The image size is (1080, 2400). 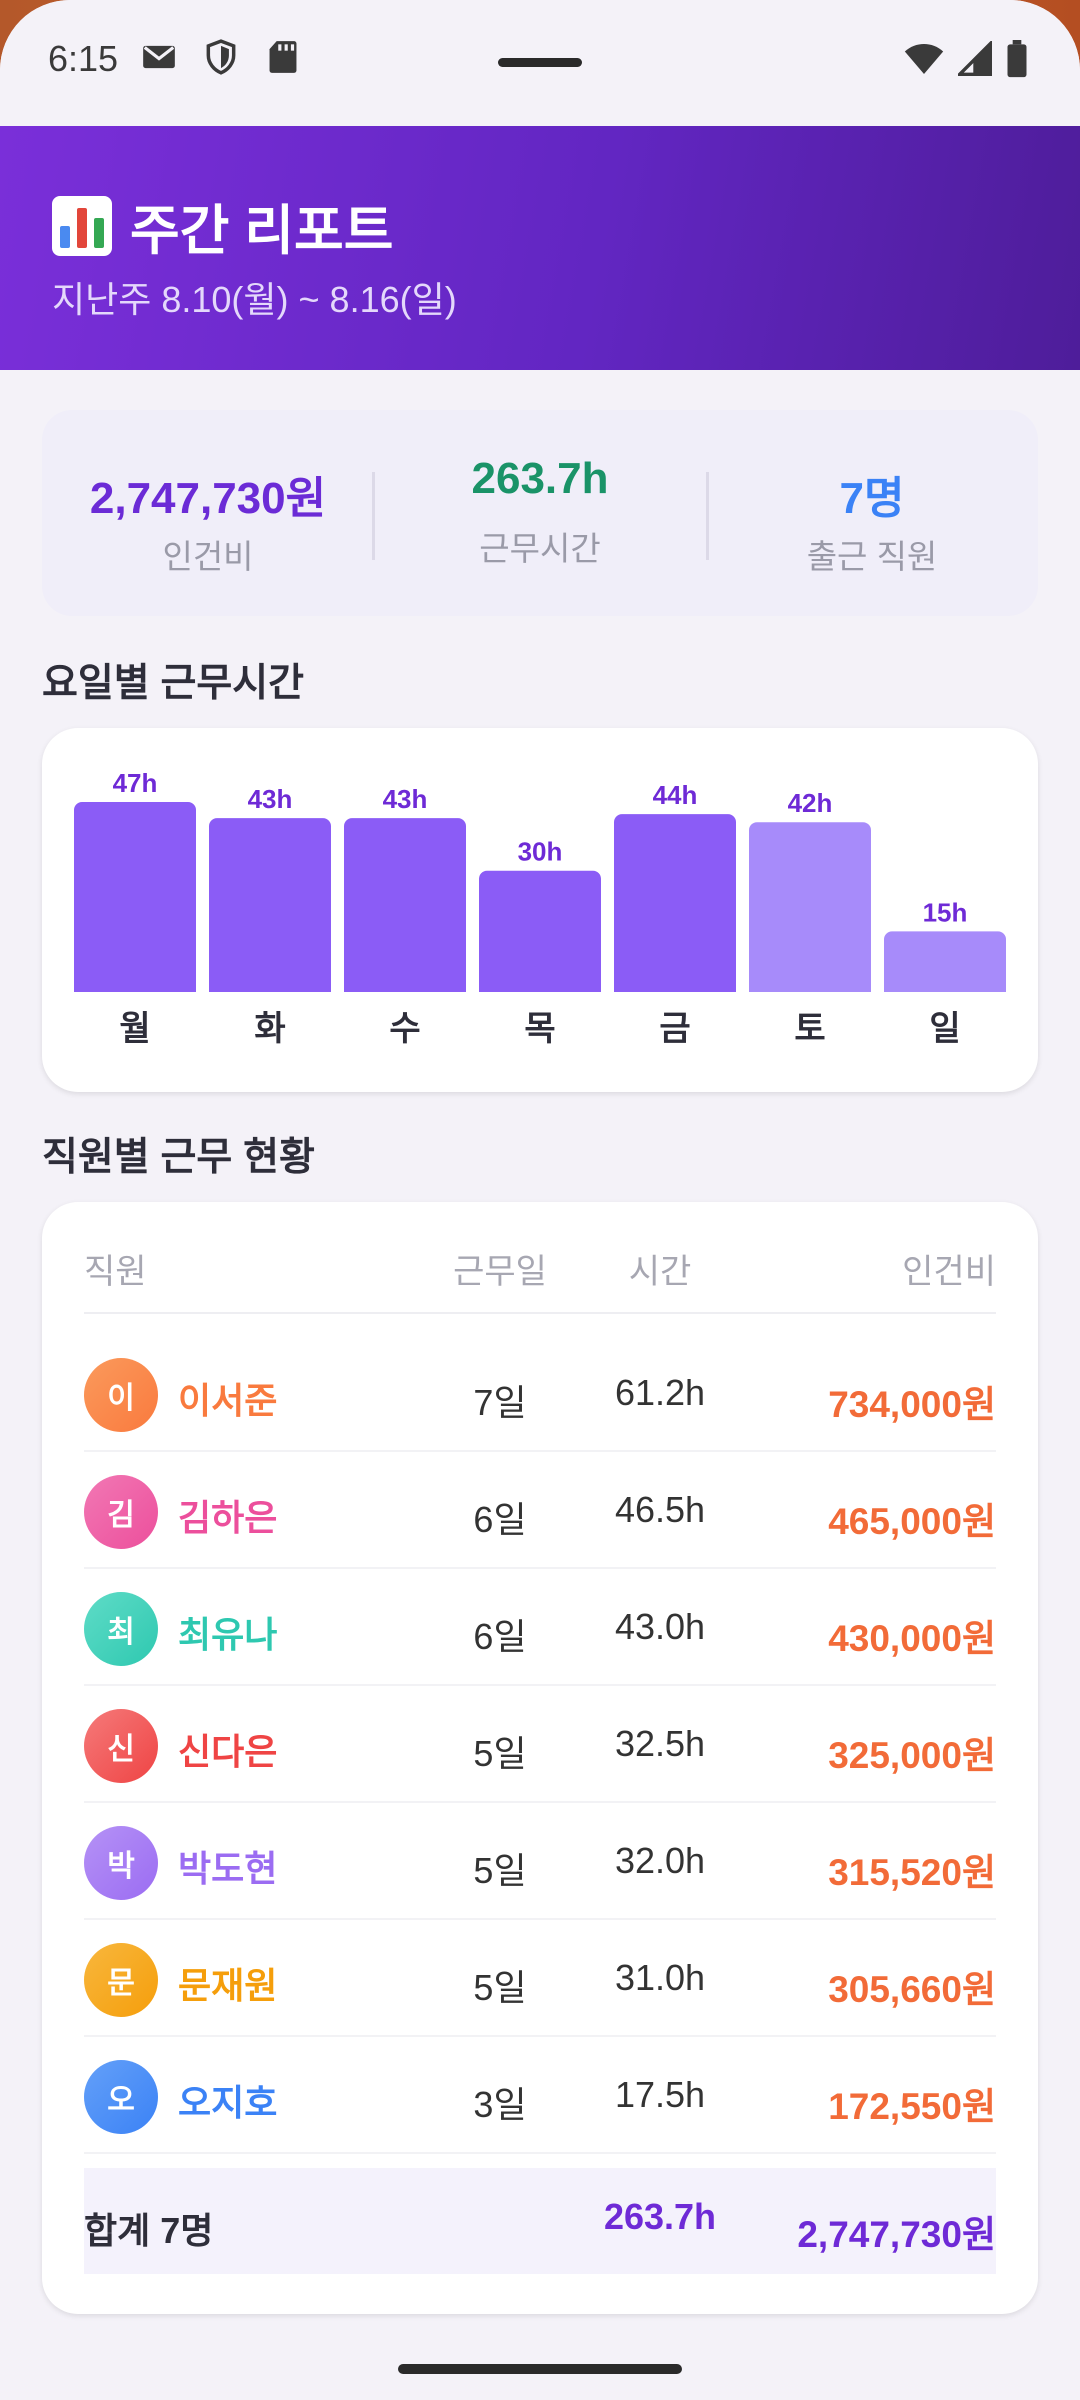 What do you see at coordinates (539, 1029) in the screenshot?
I see `bar-category-label: 목` at bounding box center [539, 1029].